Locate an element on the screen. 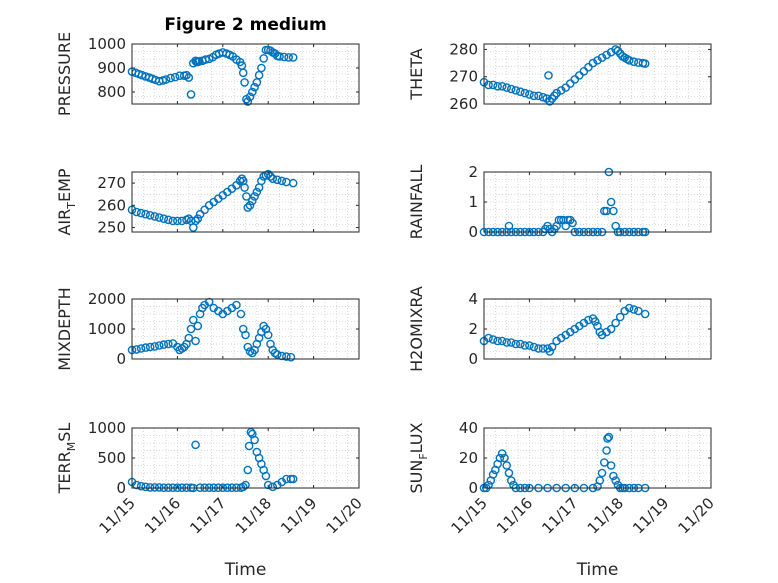  subplot-h2omixra: 0 2 4 H2OMIXRA is located at coordinates (559, 329).